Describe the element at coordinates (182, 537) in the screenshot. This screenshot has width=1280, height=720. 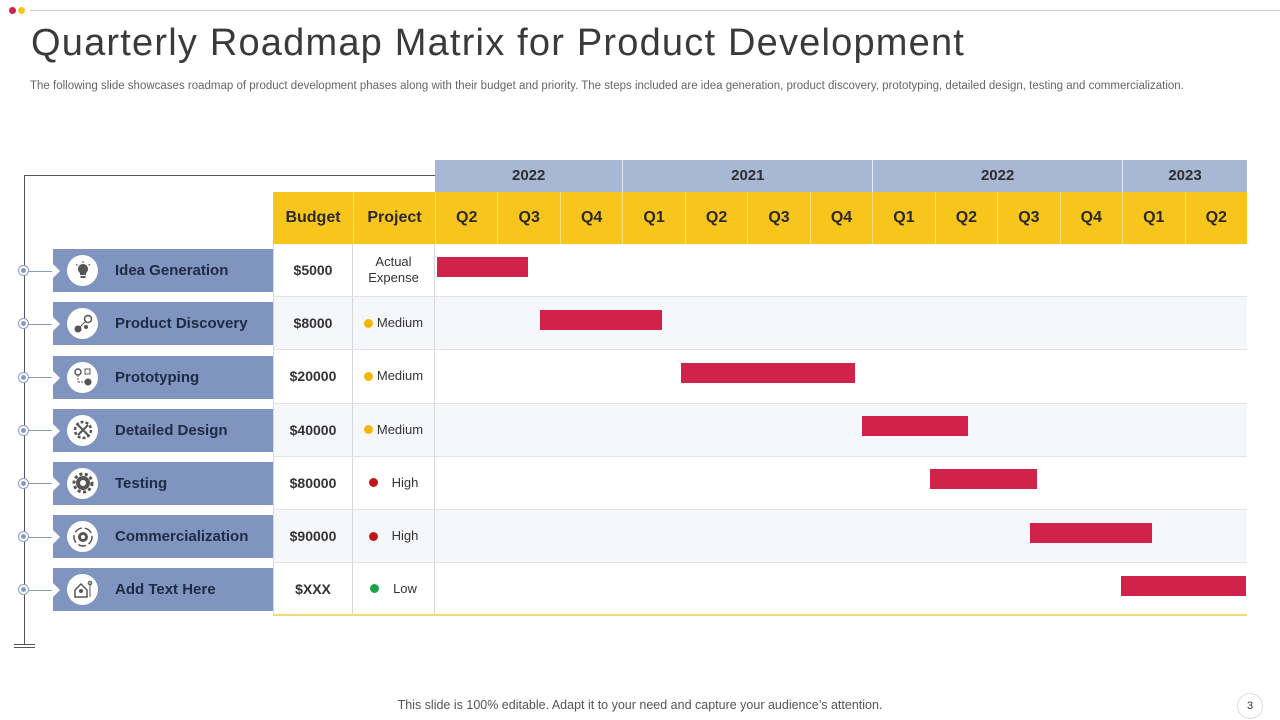
I see `phase-label: Commercialization` at that location.